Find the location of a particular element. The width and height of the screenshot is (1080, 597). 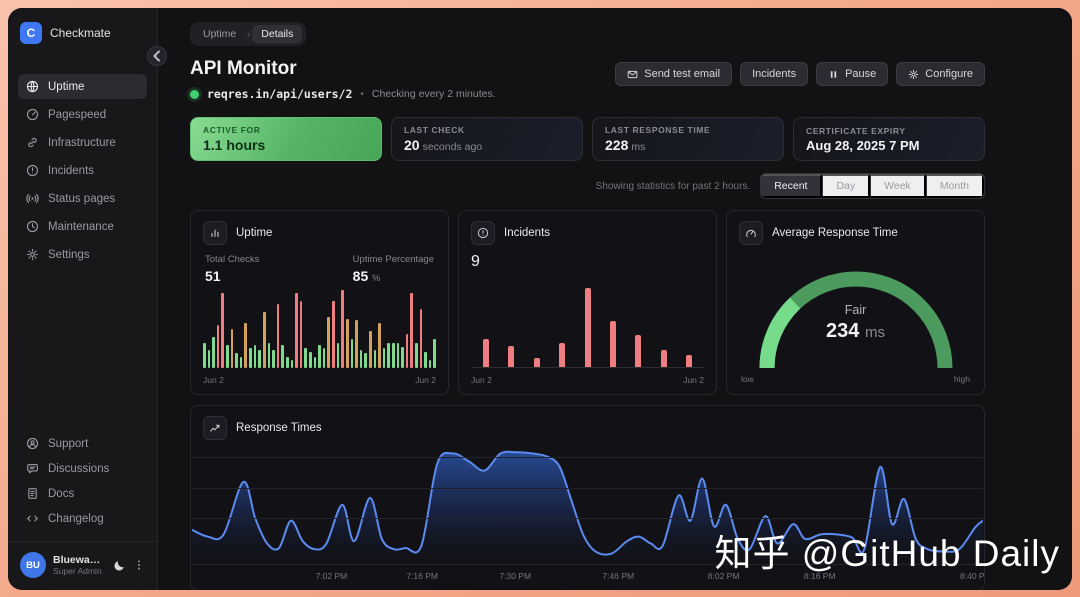

status-dot is located at coordinates (194, 94).